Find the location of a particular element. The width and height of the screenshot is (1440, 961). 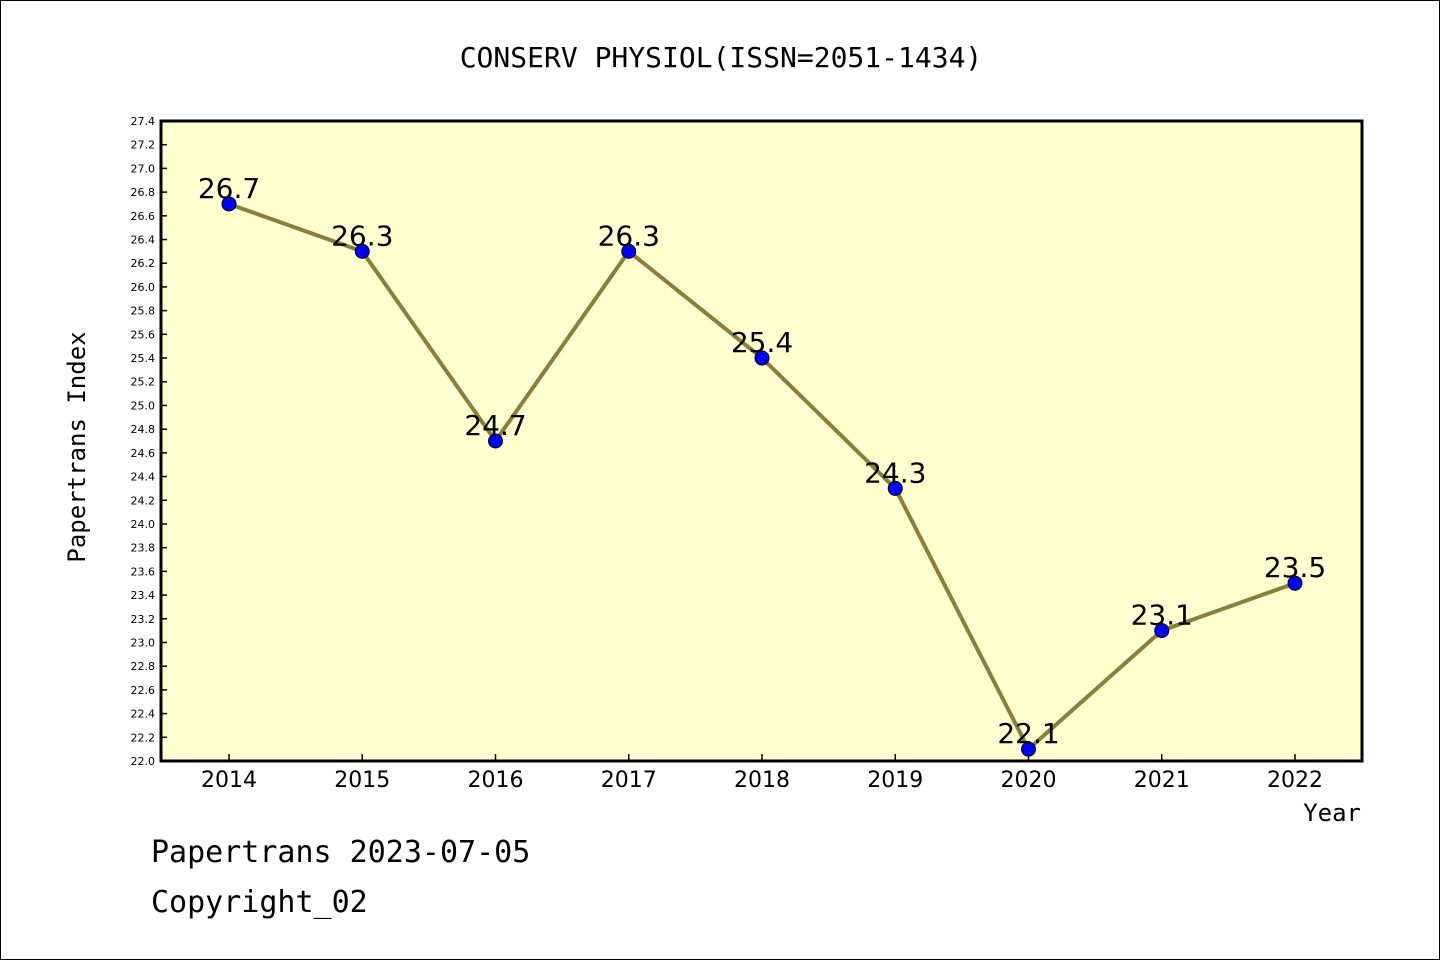

y-tick-label: 24.2 is located at coordinates (143, 500).